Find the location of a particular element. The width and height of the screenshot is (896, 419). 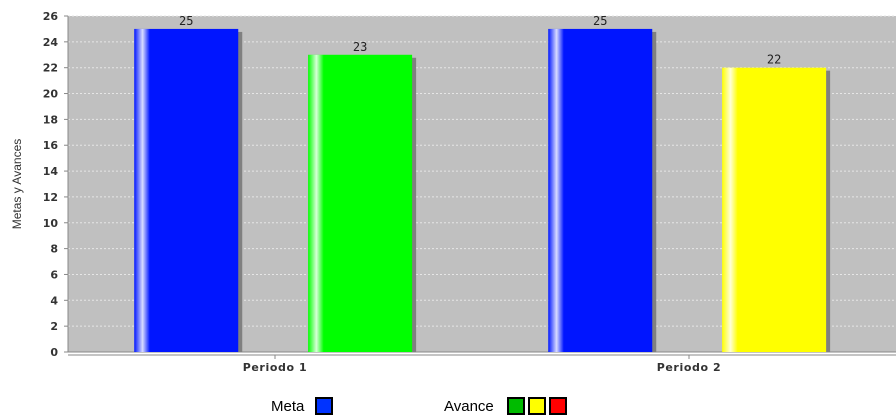

y-tick-label: 24 is located at coordinates (51, 42).